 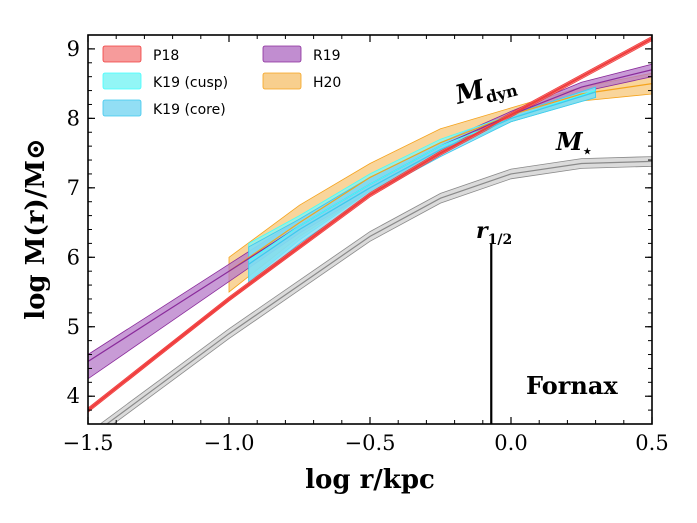 What do you see at coordinates (73, 257) in the screenshot?
I see `y-tick-label: 6` at bounding box center [73, 257].